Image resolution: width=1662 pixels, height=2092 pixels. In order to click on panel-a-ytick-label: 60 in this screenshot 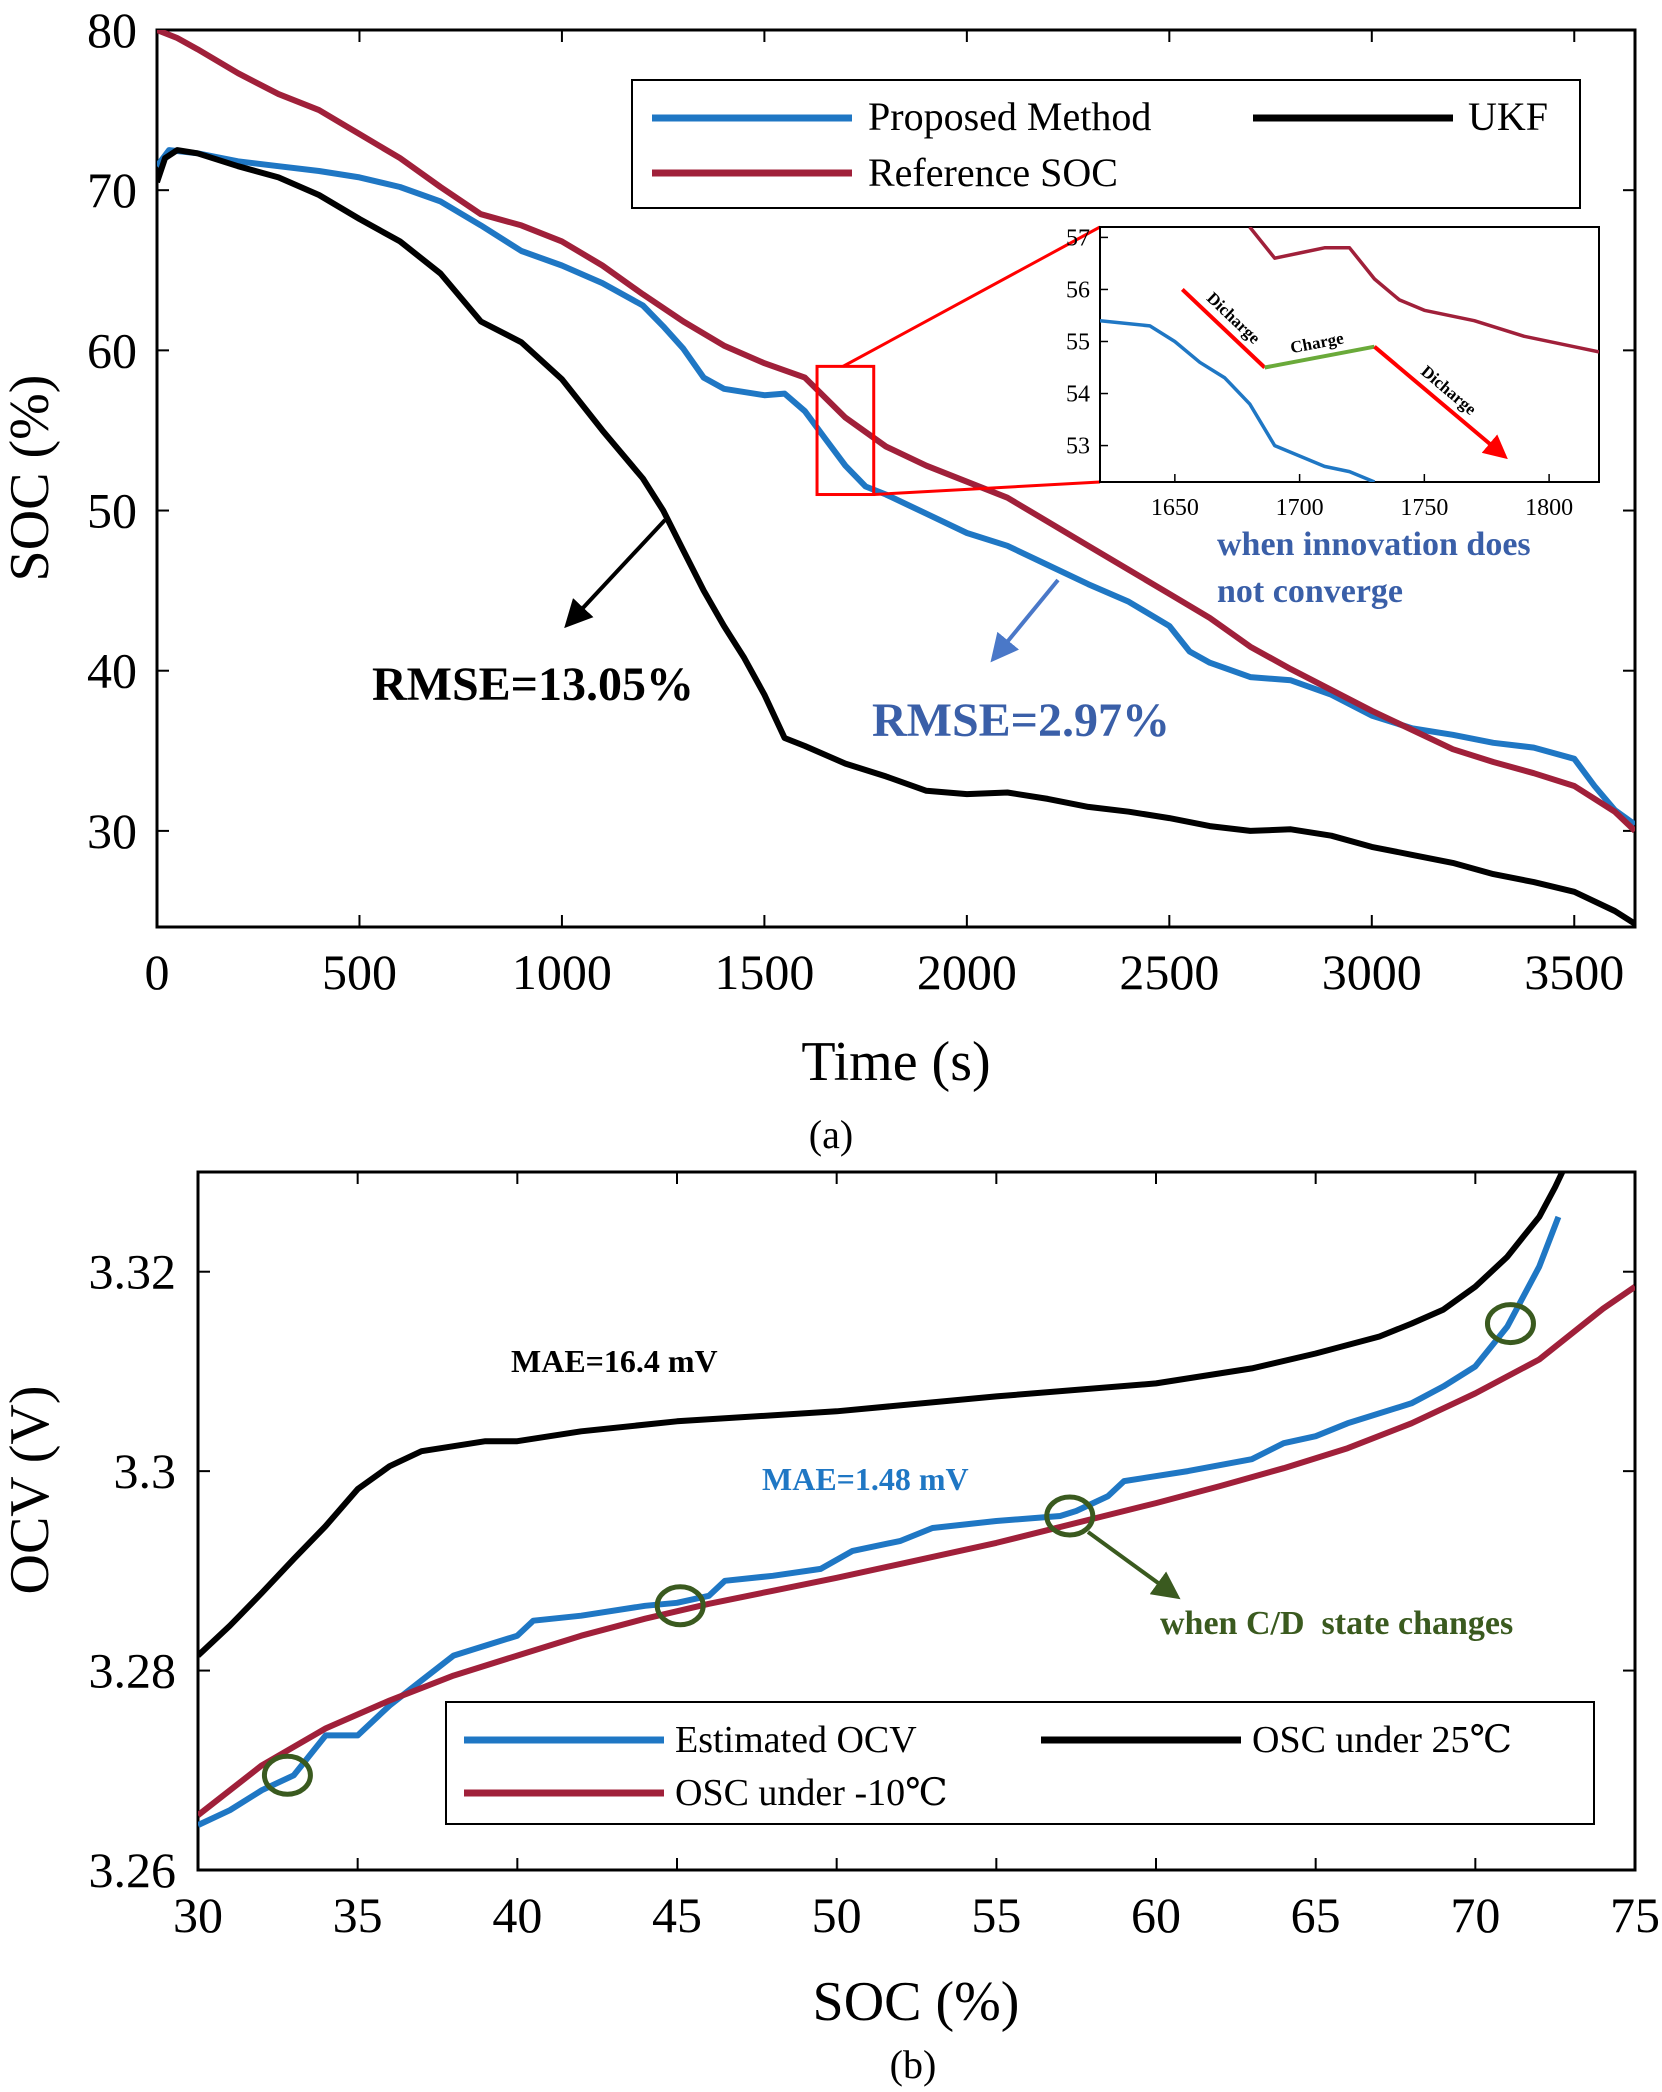, I will do `click(112, 350)`.